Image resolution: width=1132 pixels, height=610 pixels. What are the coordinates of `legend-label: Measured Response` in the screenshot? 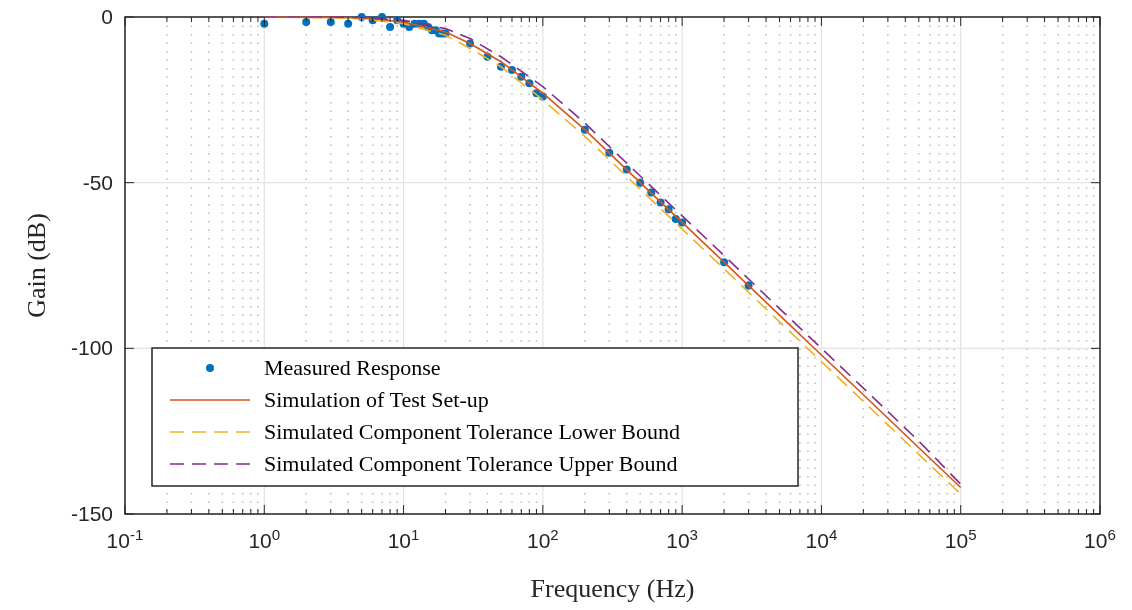 It's located at (352, 367).